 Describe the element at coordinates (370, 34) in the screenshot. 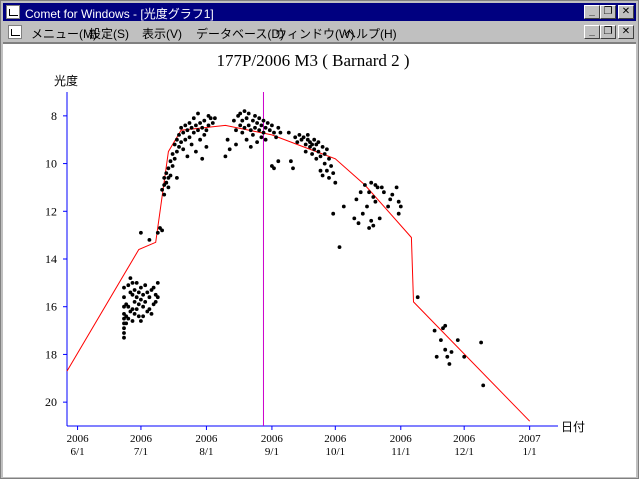

I see `menu-item-help: ヘルプ(H)` at that location.